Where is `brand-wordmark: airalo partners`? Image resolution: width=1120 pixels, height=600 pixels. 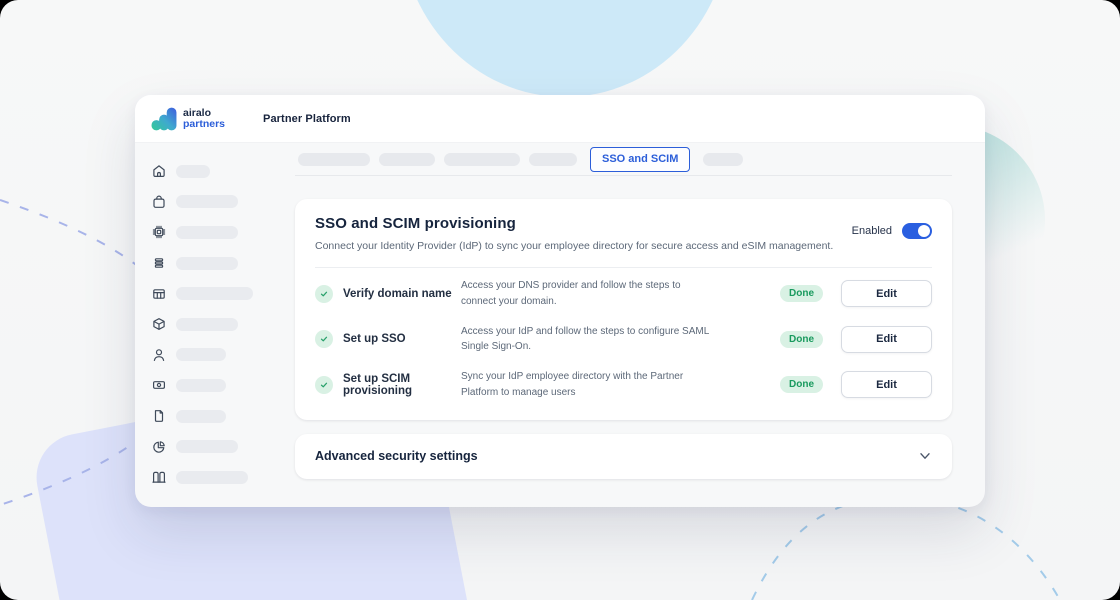
brand-wordmark: airalo partners is located at coordinates (204, 118).